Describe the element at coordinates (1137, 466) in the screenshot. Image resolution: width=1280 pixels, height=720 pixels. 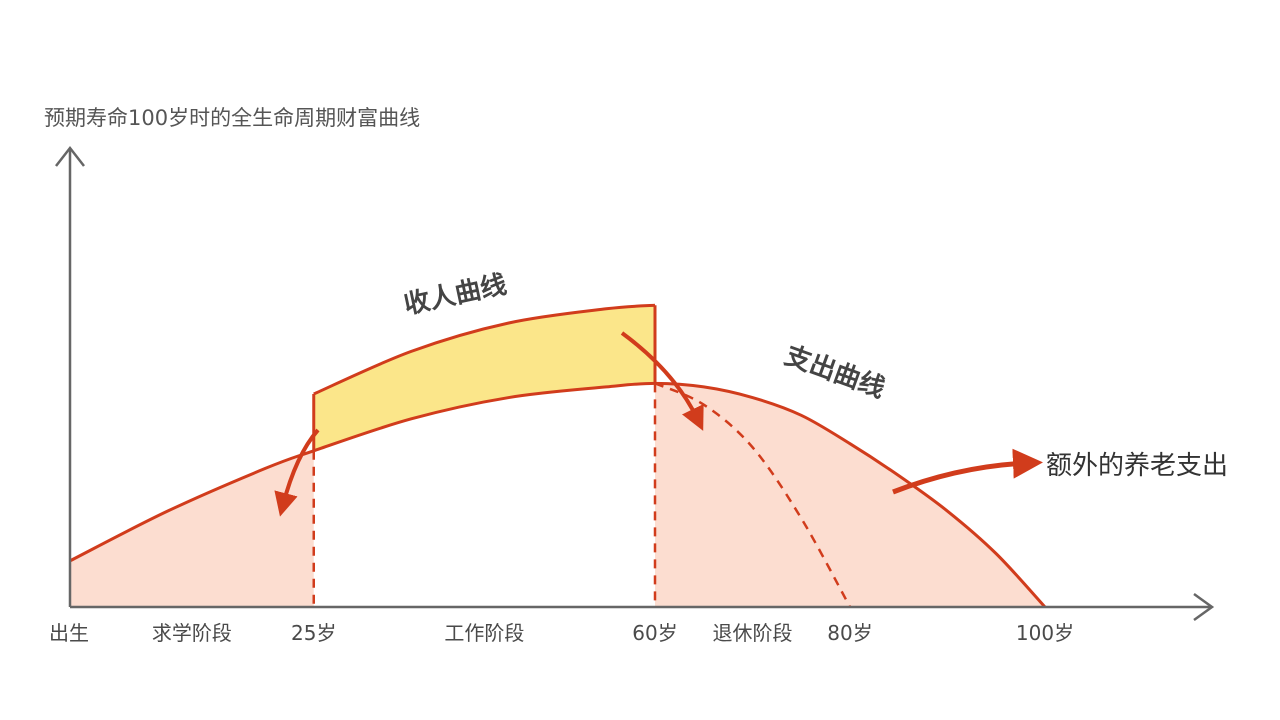
I see `extra-pension-expense-label: 额外的养老支出` at that location.